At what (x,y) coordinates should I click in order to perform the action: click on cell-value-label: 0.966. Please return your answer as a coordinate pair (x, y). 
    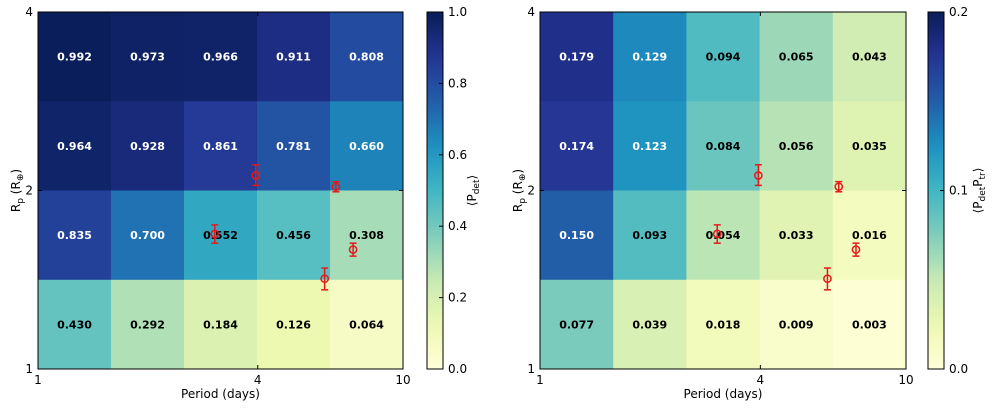
    Looking at the image, I should click on (220, 57).